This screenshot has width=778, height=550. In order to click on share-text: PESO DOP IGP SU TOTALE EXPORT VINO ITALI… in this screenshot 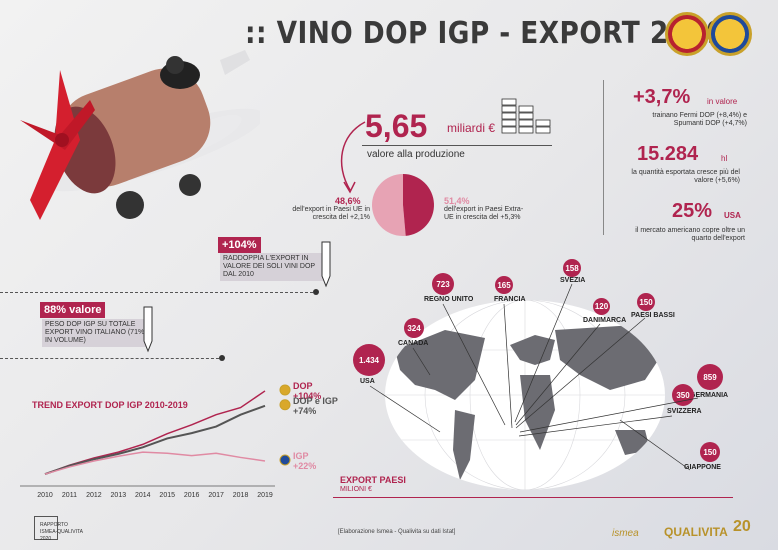, I will do `click(95, 333)`.